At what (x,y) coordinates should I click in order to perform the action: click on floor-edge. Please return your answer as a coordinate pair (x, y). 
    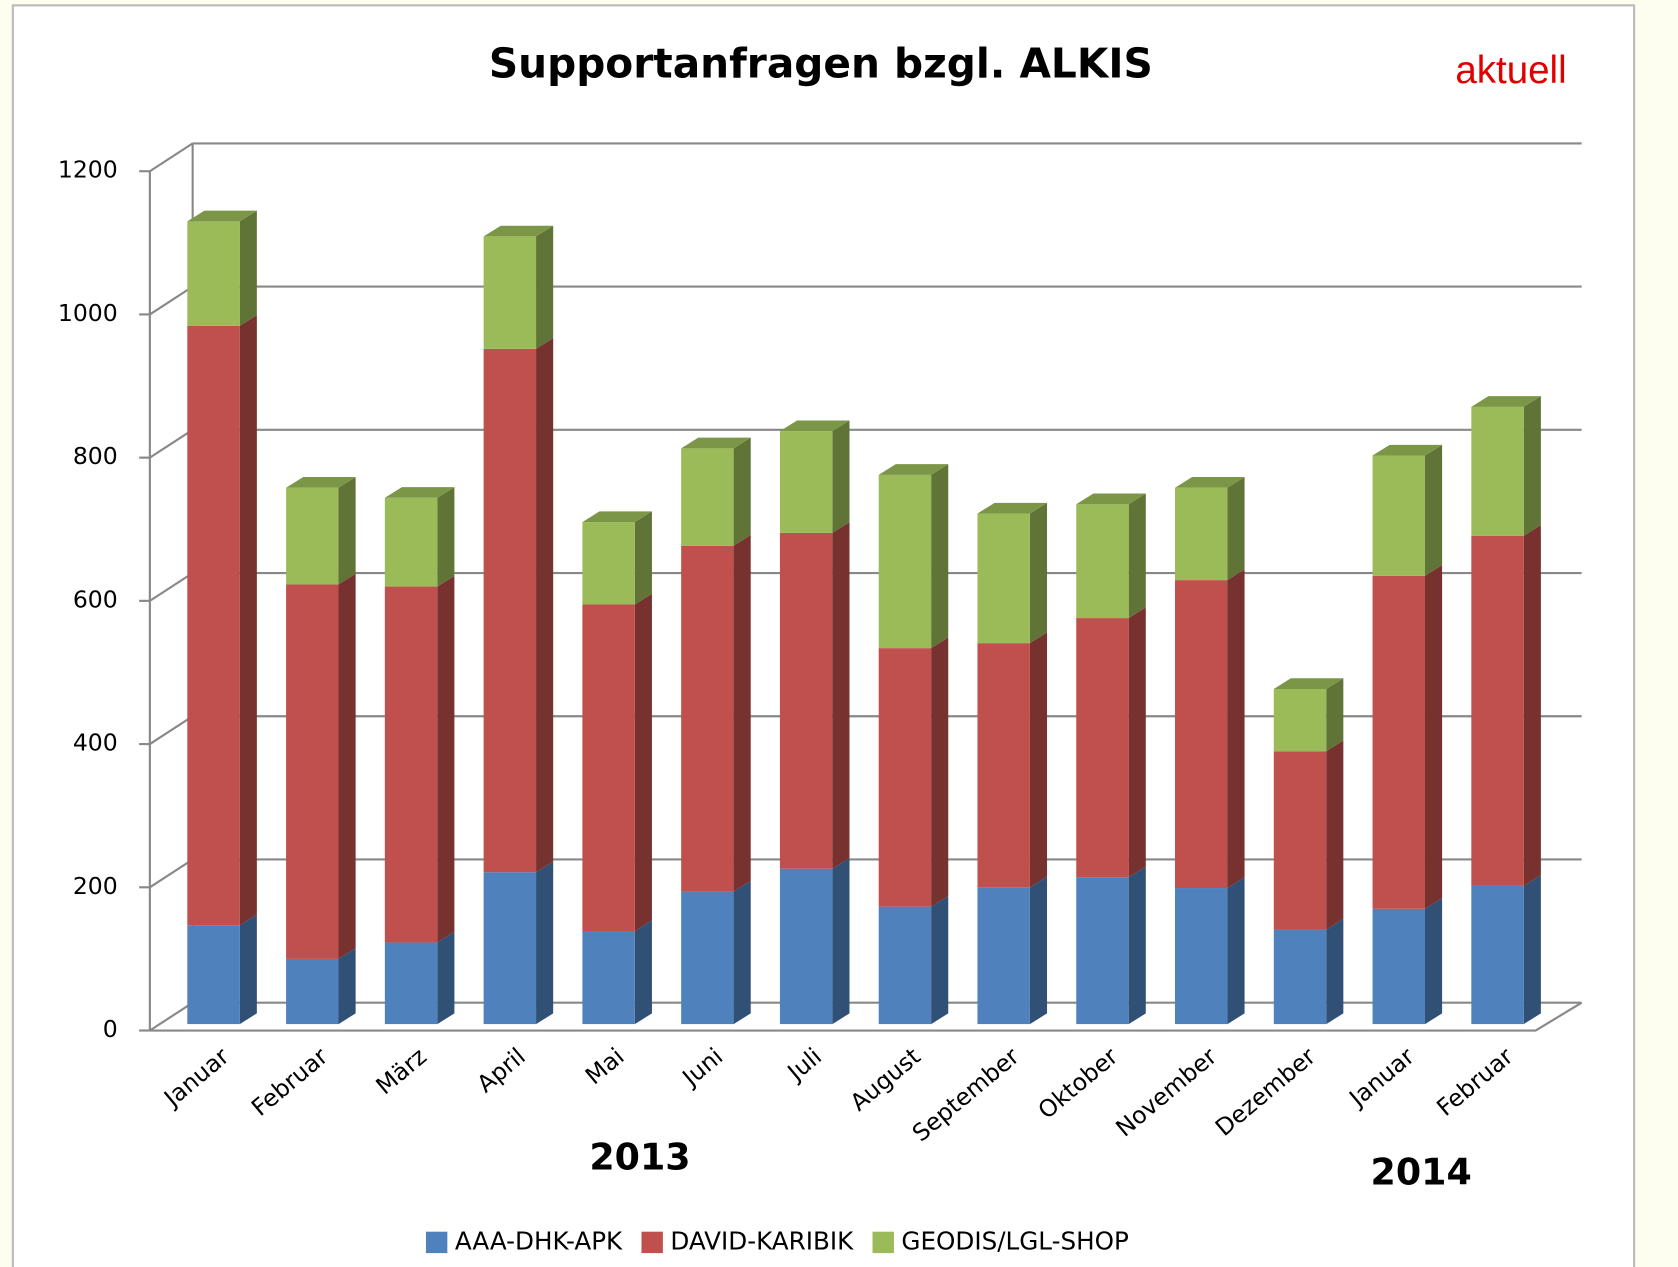
    Looking at the image, I should click on (866, 1016).